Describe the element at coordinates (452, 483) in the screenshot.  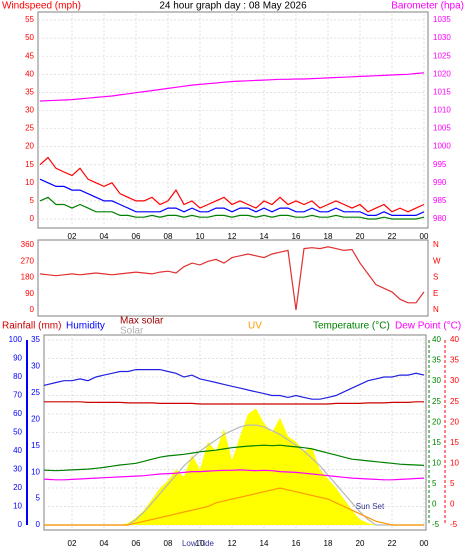
I see `y4-tick-label: 5` at that location.